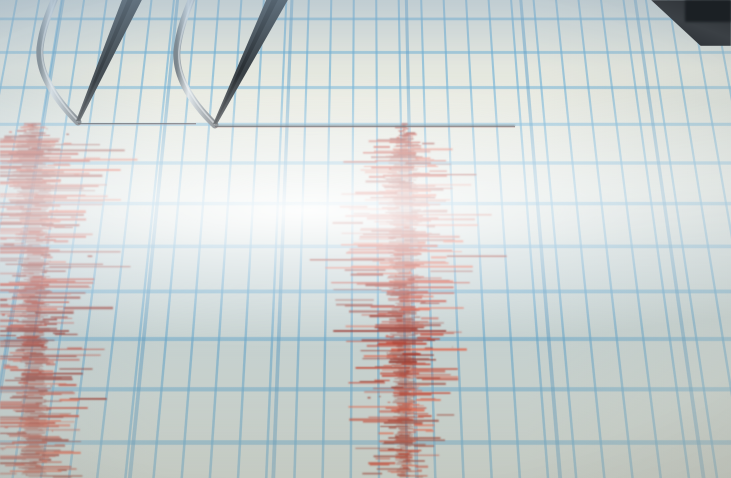 This screenshot has height=478, width=731. I want to click on baseline-left, so click(137, 123).